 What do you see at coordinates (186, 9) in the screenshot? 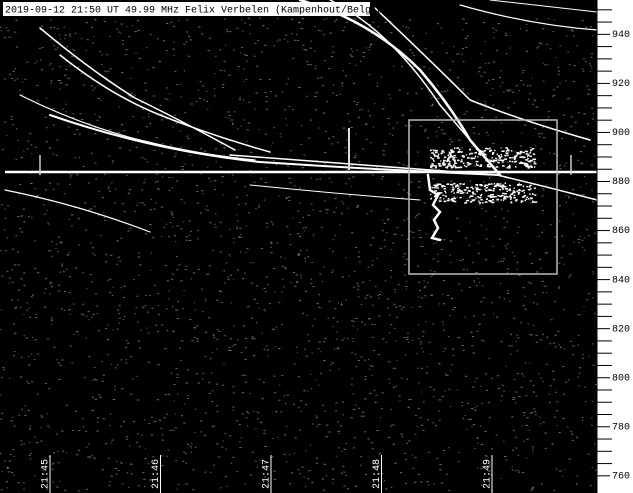
I see `title-box` at bounding box center [186, 9].